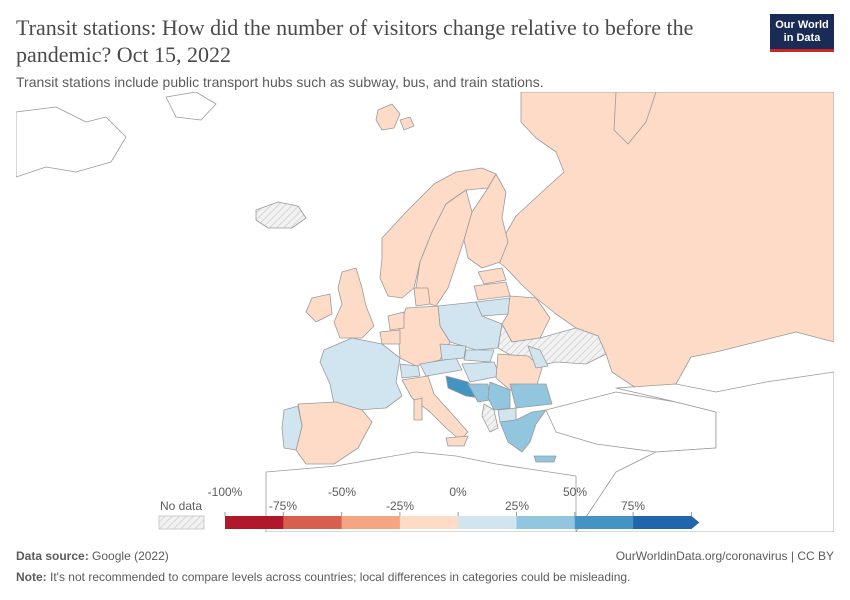 This screenshot has width=850, height=600. I want to click on region-slovakia, so click(479, 356).